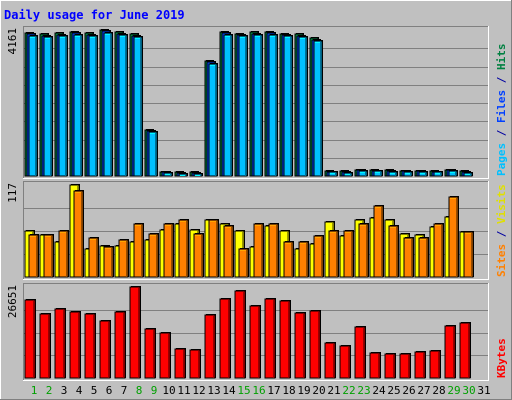 The width and height of the screenshot is (512, 400). What do you see at coordinates (12, 41) in the screenshot?
I see `panel-max-label: 4161` at bounding box center [12, 41].